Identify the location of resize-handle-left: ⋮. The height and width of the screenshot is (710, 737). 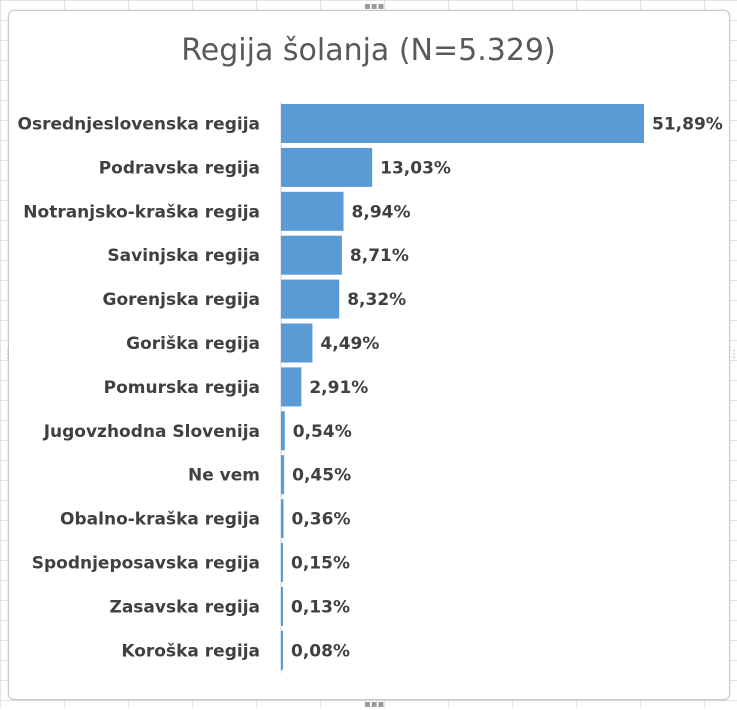
(8, 354).